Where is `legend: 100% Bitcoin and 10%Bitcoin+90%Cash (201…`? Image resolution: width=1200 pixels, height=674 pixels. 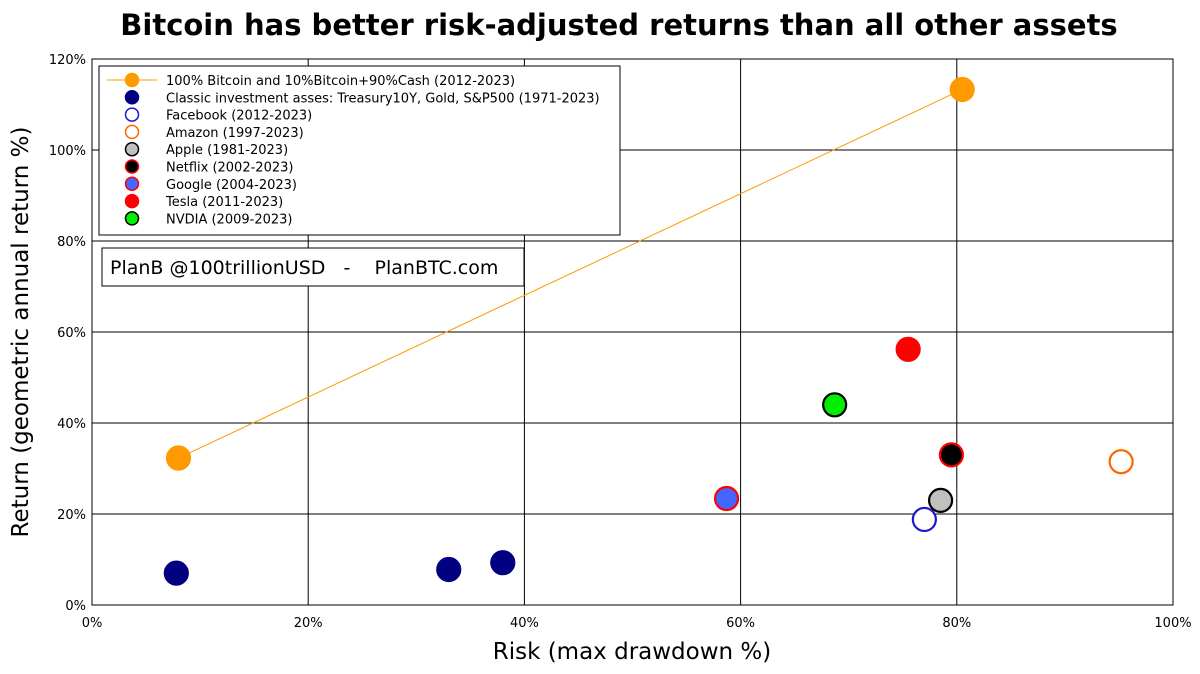 legend: 100% Bitcoin and 10%Bitcoin+90%Cash (201… is located at coordinates (359, 150).